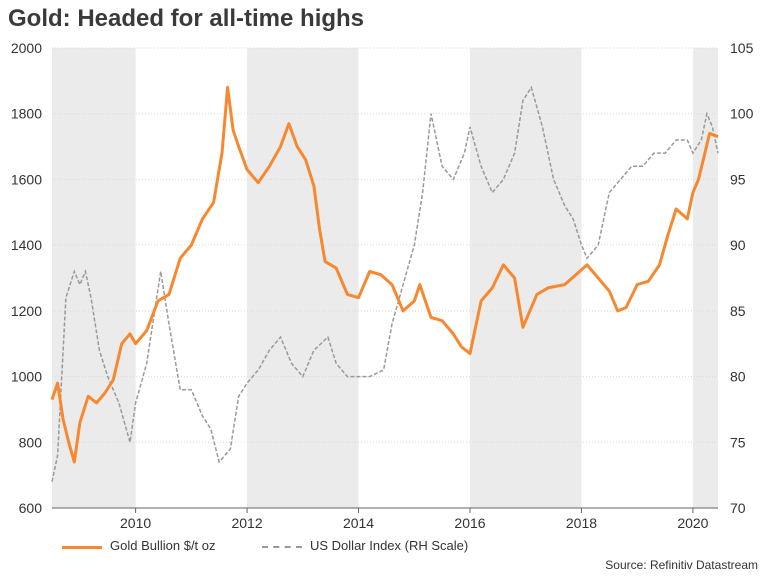 This screenshot has width=768, height=576. What do you see at coordinates (26, 311) in the screenshot?
I see `left-tick-label-1200: 1200` at bounding box center [26, 311].